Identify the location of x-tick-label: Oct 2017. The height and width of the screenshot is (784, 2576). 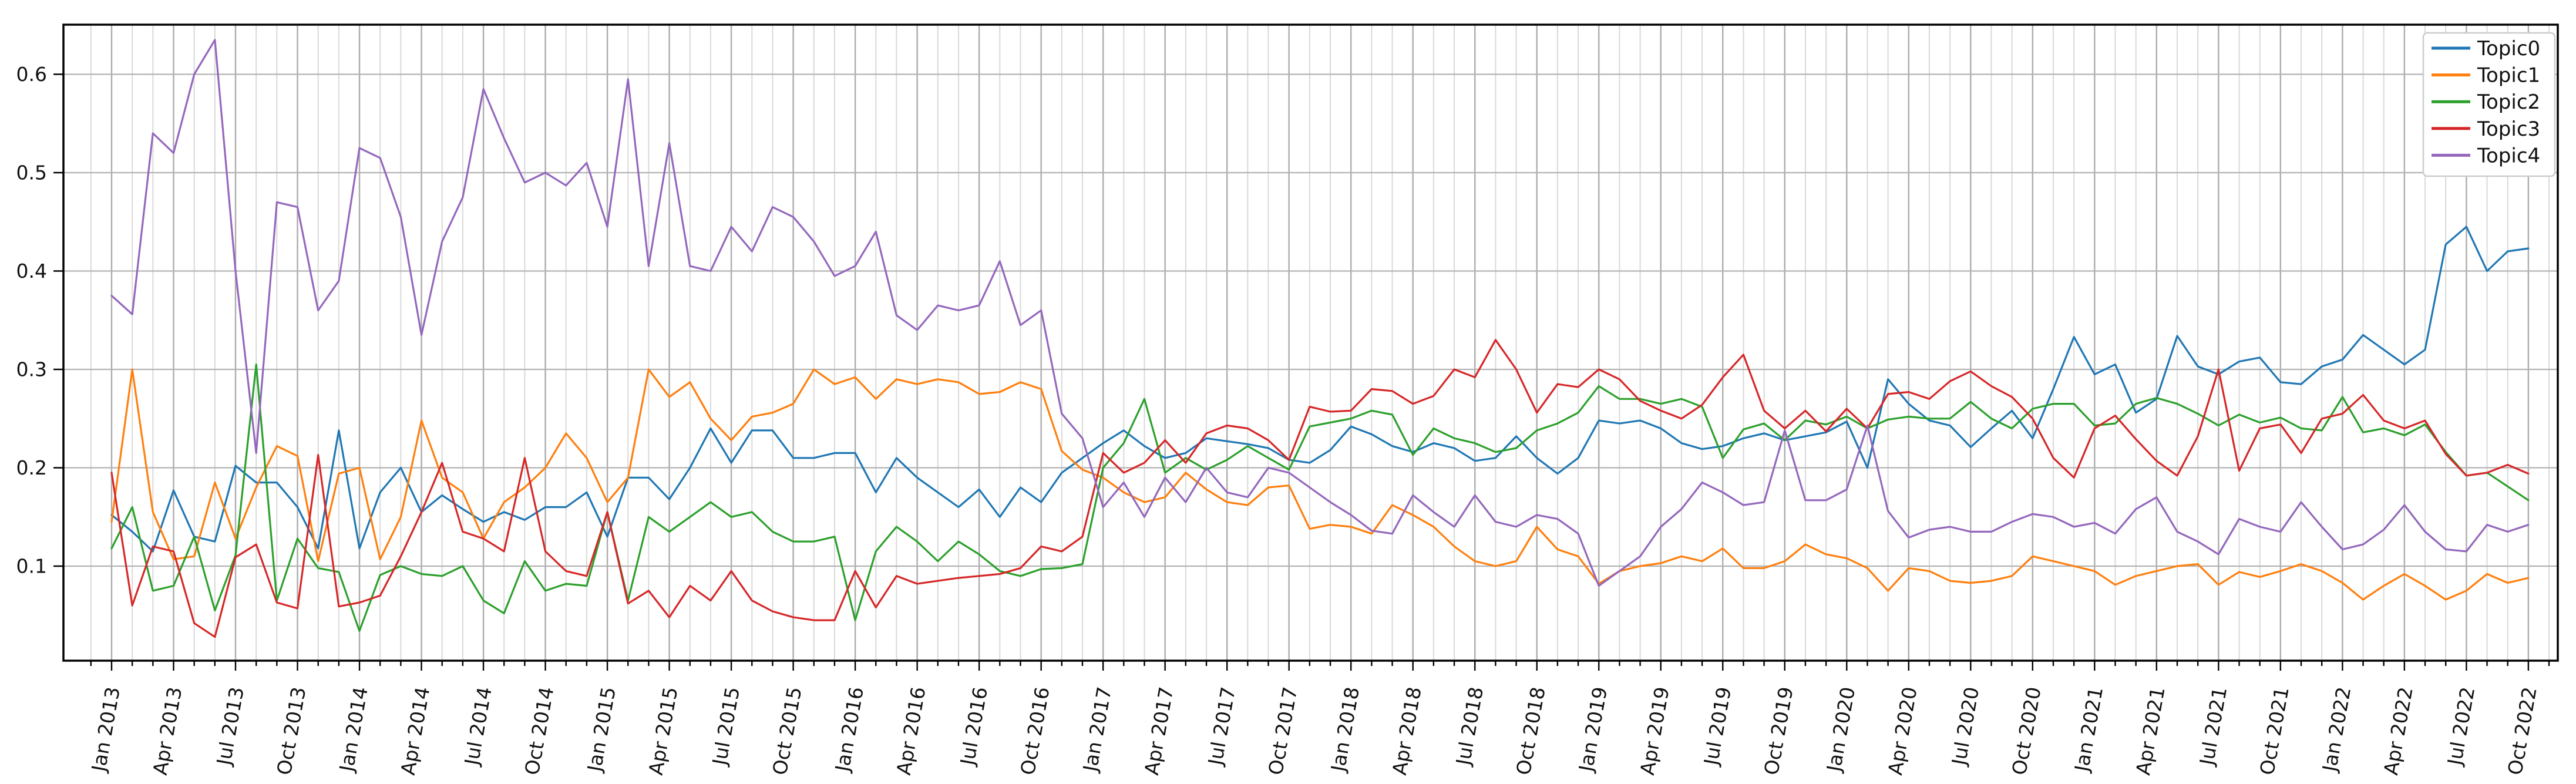
(1283, 731).